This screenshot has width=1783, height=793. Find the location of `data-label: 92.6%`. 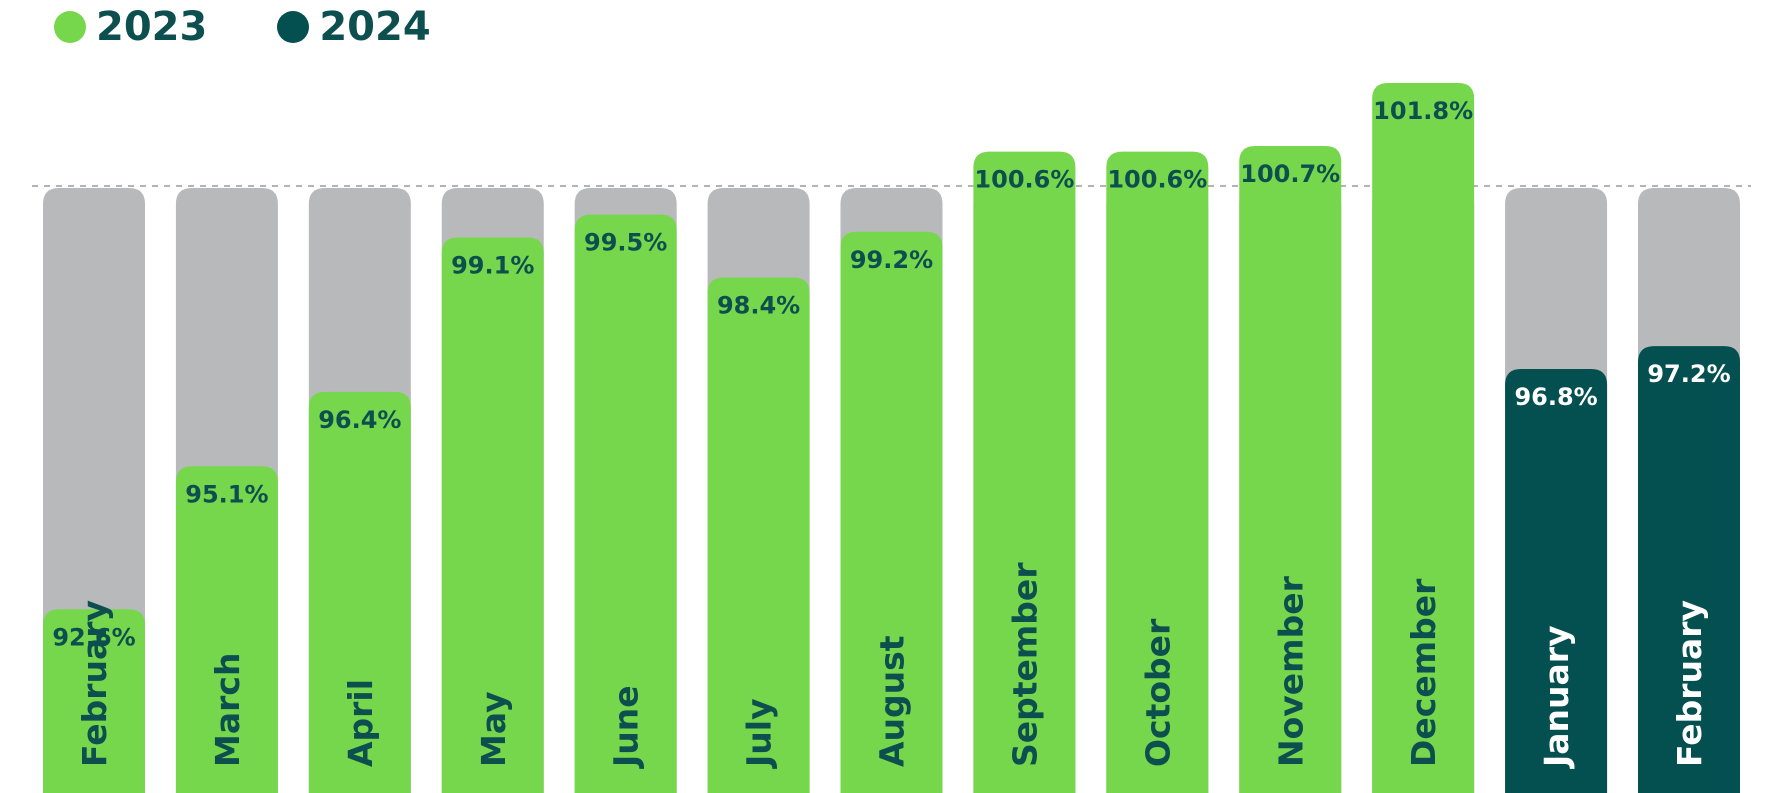

data-label: 92.6% is located at coordinates (93, 637).